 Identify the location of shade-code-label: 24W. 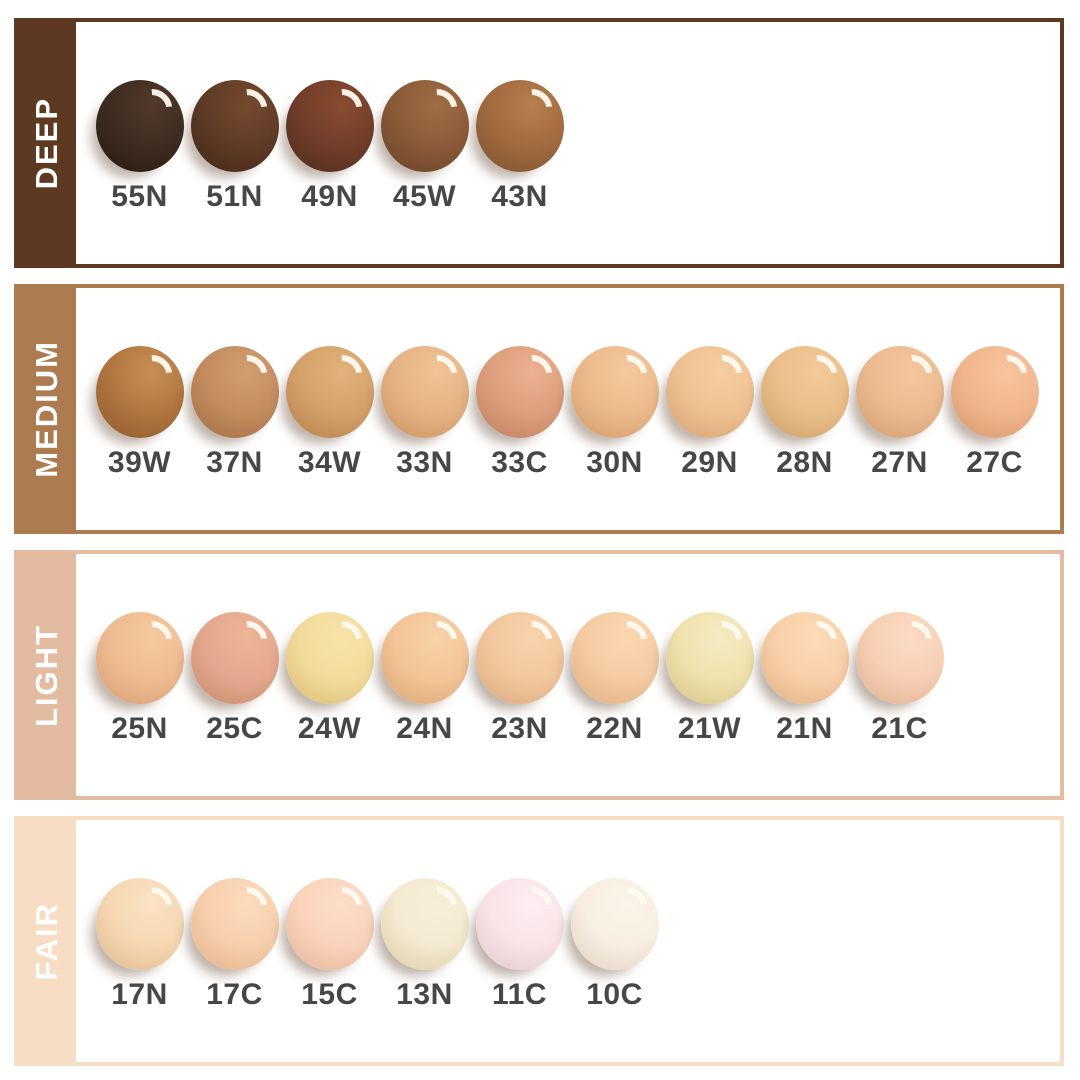
(329, 728).